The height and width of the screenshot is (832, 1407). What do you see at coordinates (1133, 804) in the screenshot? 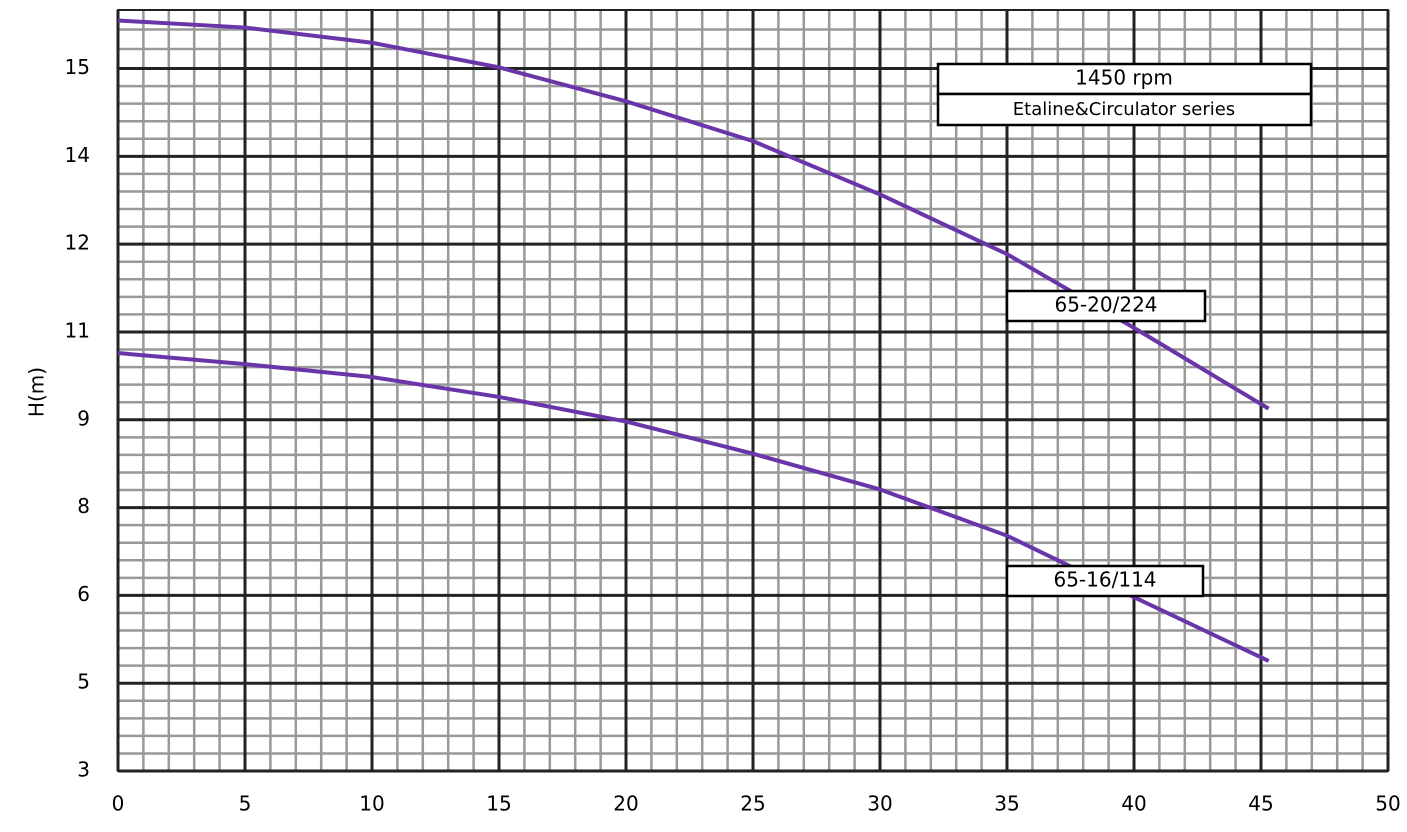
I see `x-tick-label: 40` at bounding box center [1133, 804].